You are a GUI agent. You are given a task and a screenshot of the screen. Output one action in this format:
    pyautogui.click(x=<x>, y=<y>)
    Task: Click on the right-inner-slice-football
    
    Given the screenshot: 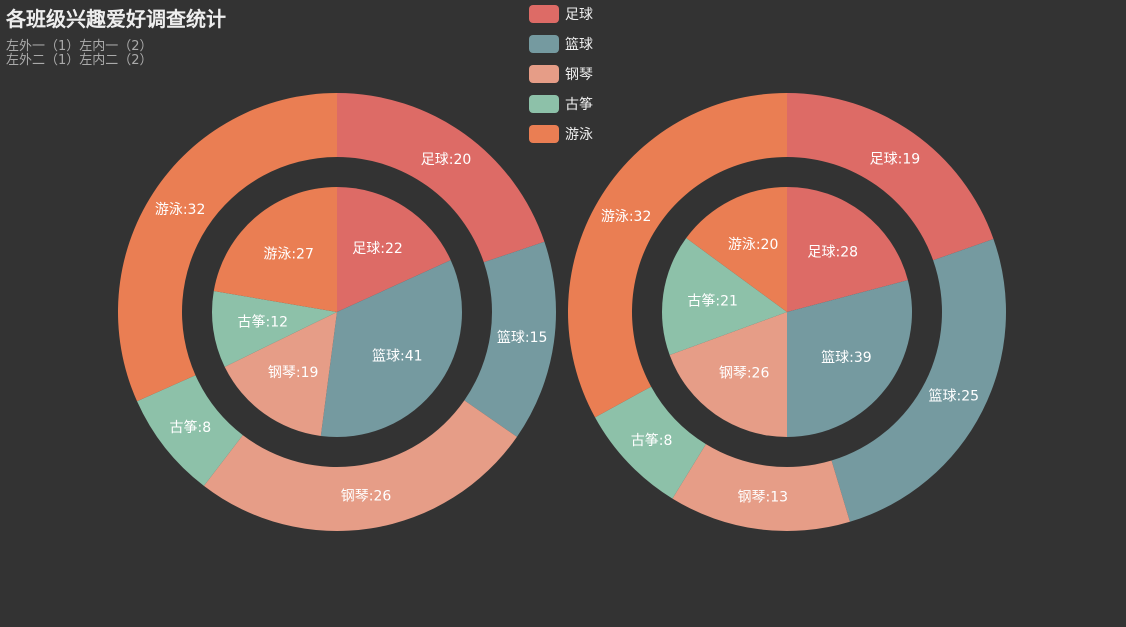 What is the action you would take?
    pyautogui.click(x=847, y=249)
    